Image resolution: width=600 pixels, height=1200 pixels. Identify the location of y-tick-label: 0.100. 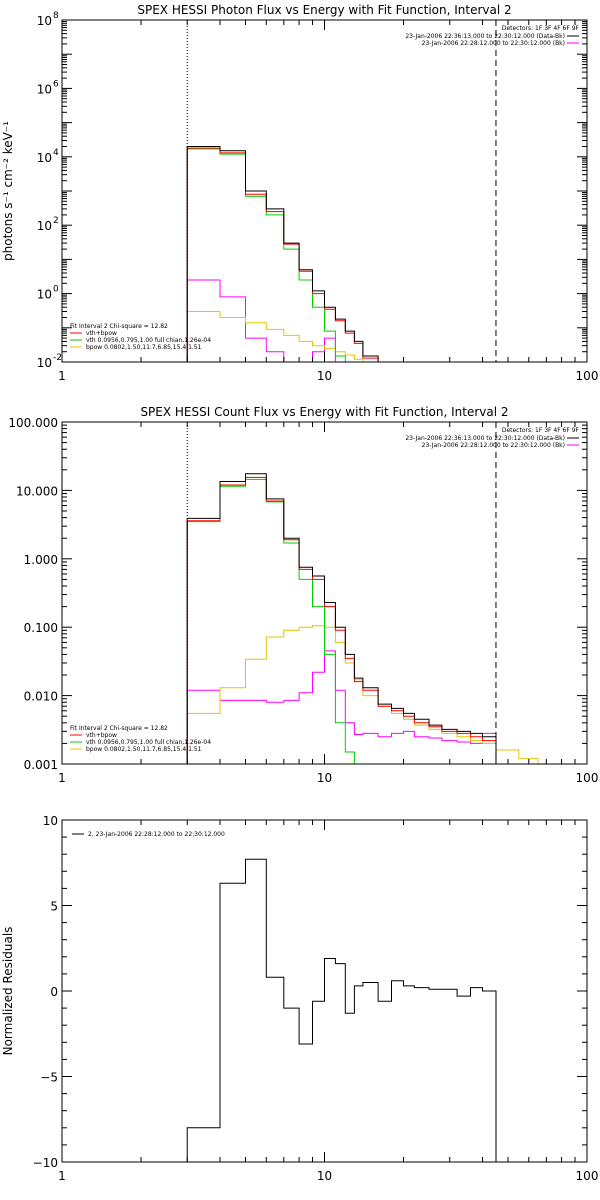
(41, 628).